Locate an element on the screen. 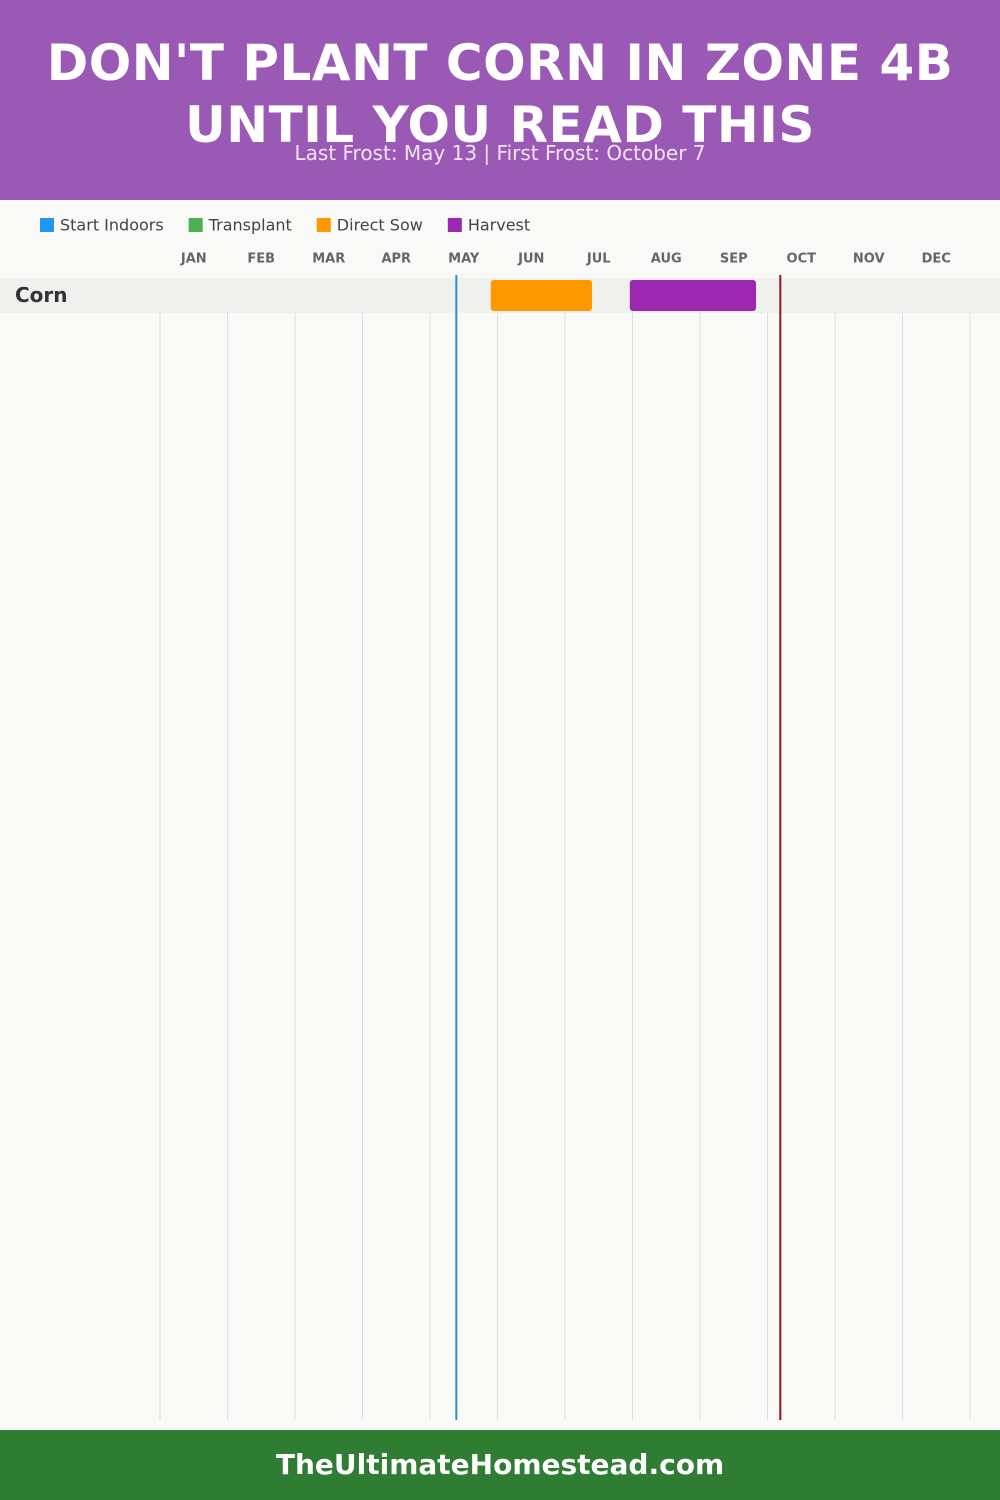 The image size is (1000, 1500). x-tick-label: FEB is located at coordinates (261, 259).